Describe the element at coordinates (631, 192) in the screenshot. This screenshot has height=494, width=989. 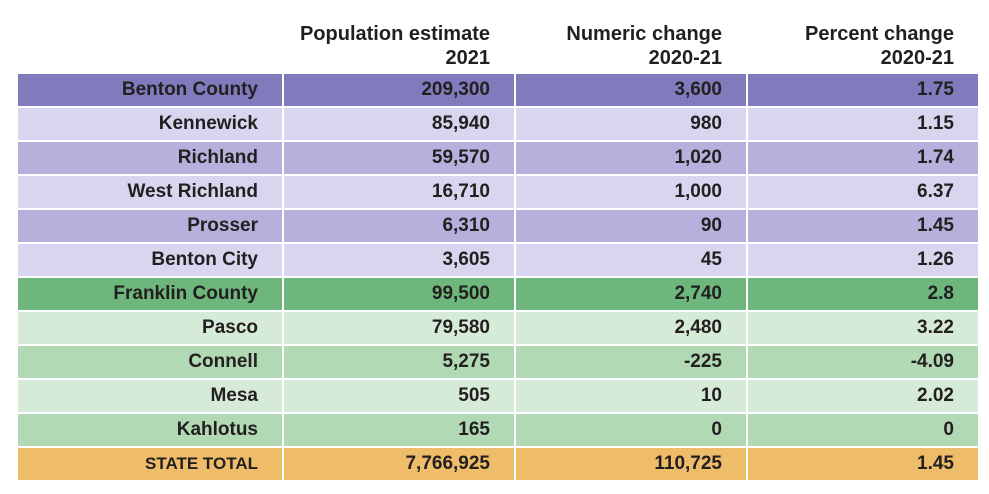
I see `cell: 1,000` at that location.